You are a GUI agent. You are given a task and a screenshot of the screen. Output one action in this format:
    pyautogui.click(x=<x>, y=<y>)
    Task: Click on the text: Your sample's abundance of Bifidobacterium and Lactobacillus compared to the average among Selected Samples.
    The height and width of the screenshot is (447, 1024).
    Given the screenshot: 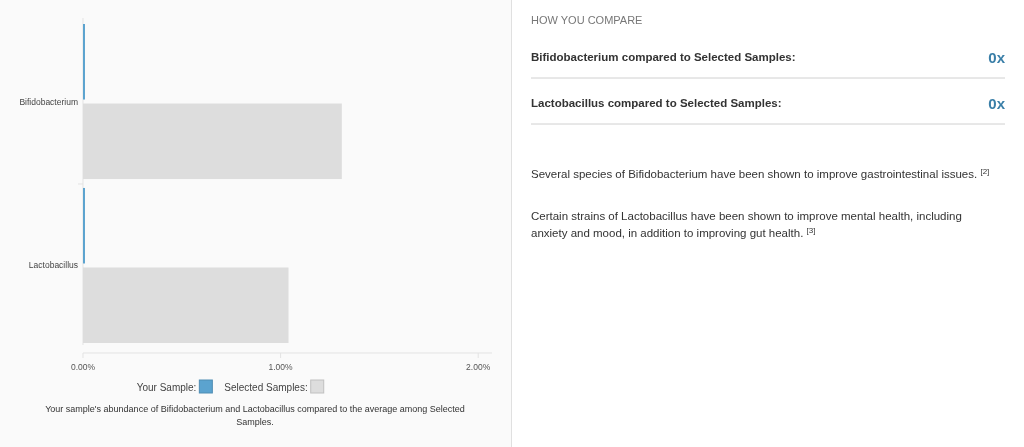 What is the action you would take?
    pyautogui.click(x=255, y=415)
    